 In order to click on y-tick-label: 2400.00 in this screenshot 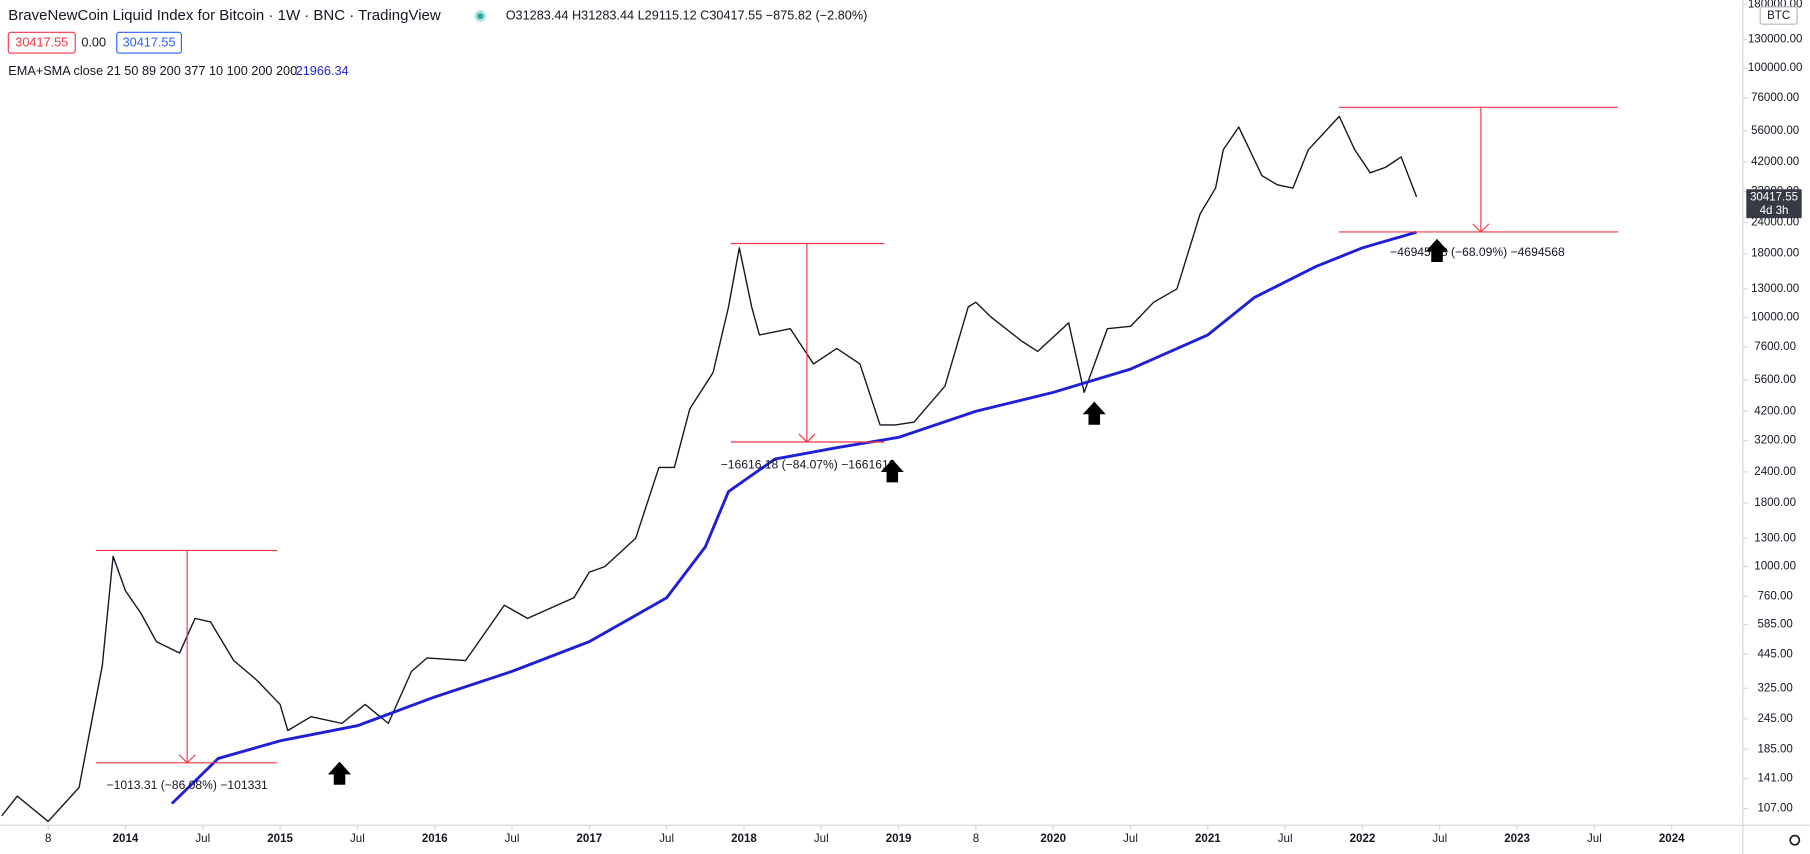, I will do `click(1775, 472)`.